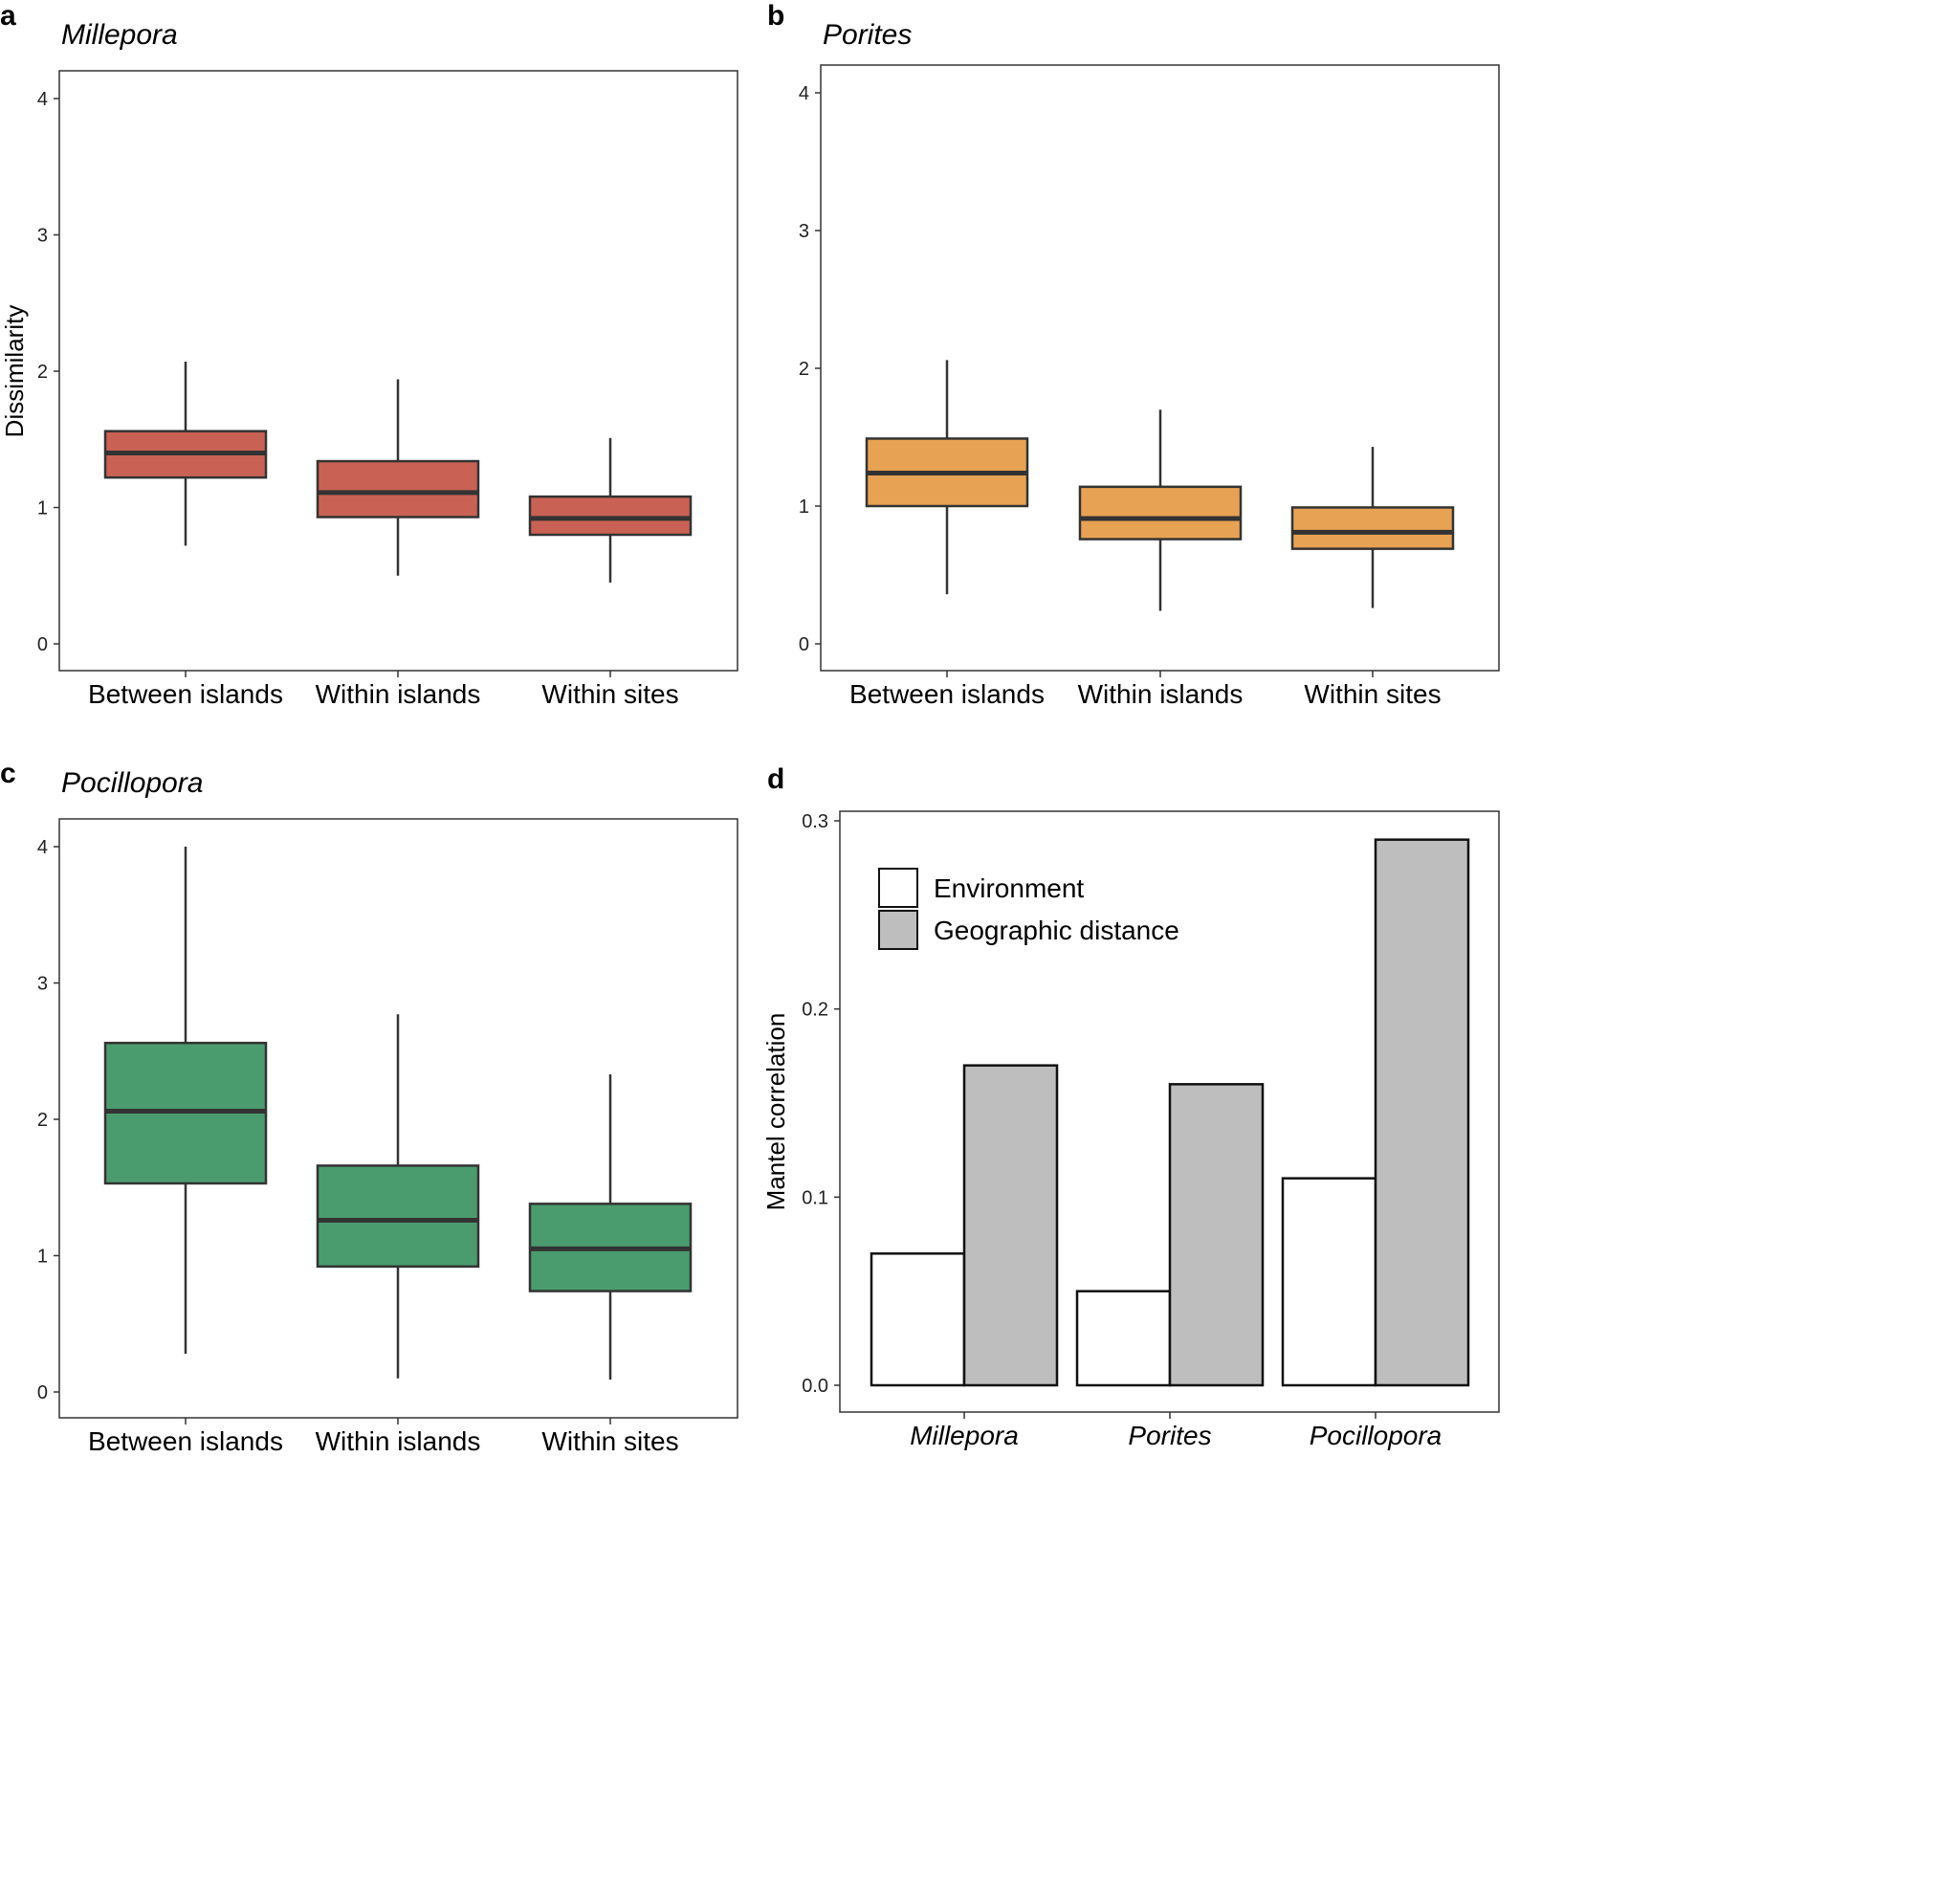 The image size is (1960, 1899). What do you see at coordinates (42, 644) in the screenshot?
I see `panel-a-ytick-label-0: 0` at bounding box center [42, 644].